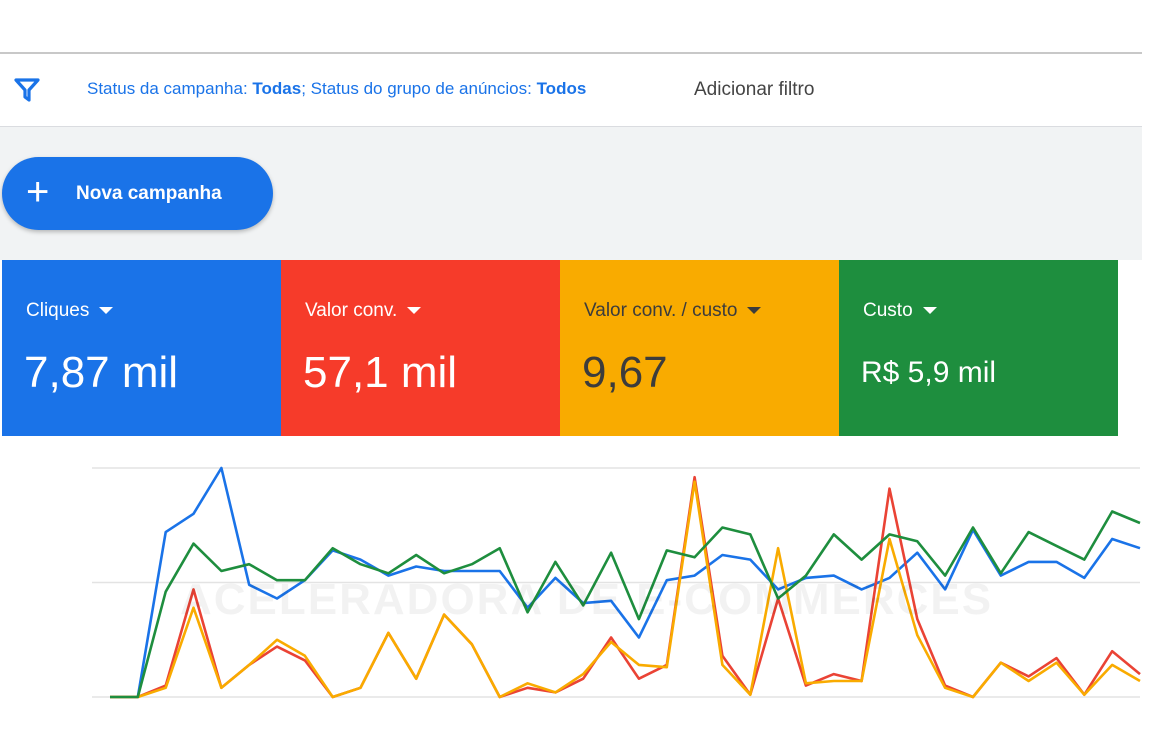 Image resolution: width=1156 pixels, height=743 pixels. What do you see at coordinates (38, 192) in the screenshot?
I see `plus-icon: +` at bounding box center [38, 192].